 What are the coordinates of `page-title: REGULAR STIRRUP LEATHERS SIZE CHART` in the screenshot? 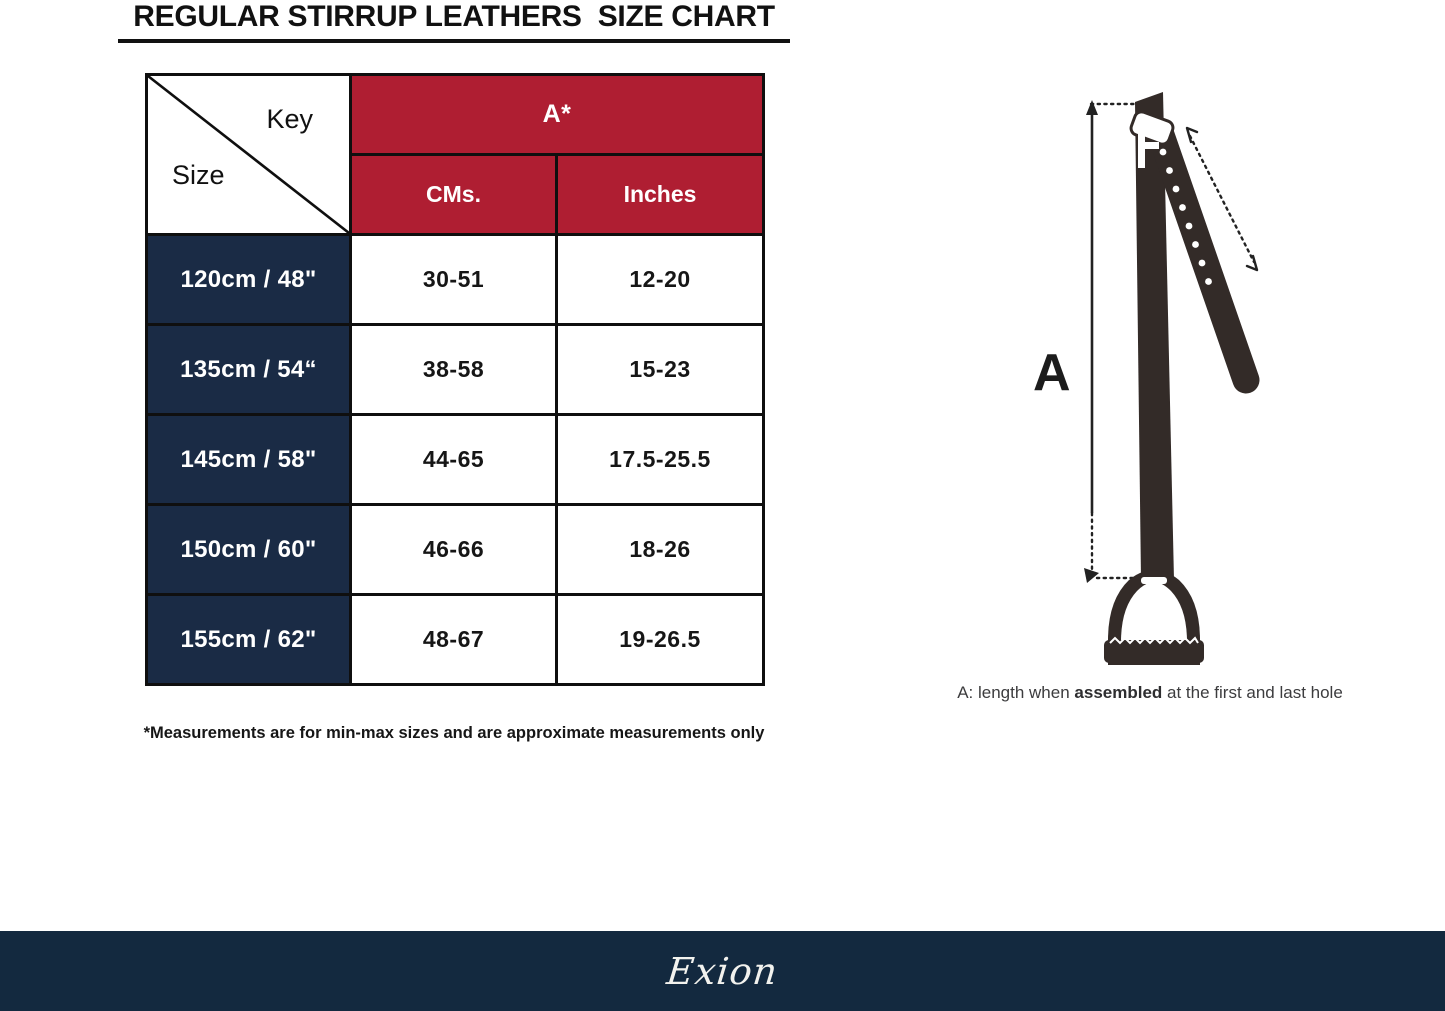 It's located at (454, 21).